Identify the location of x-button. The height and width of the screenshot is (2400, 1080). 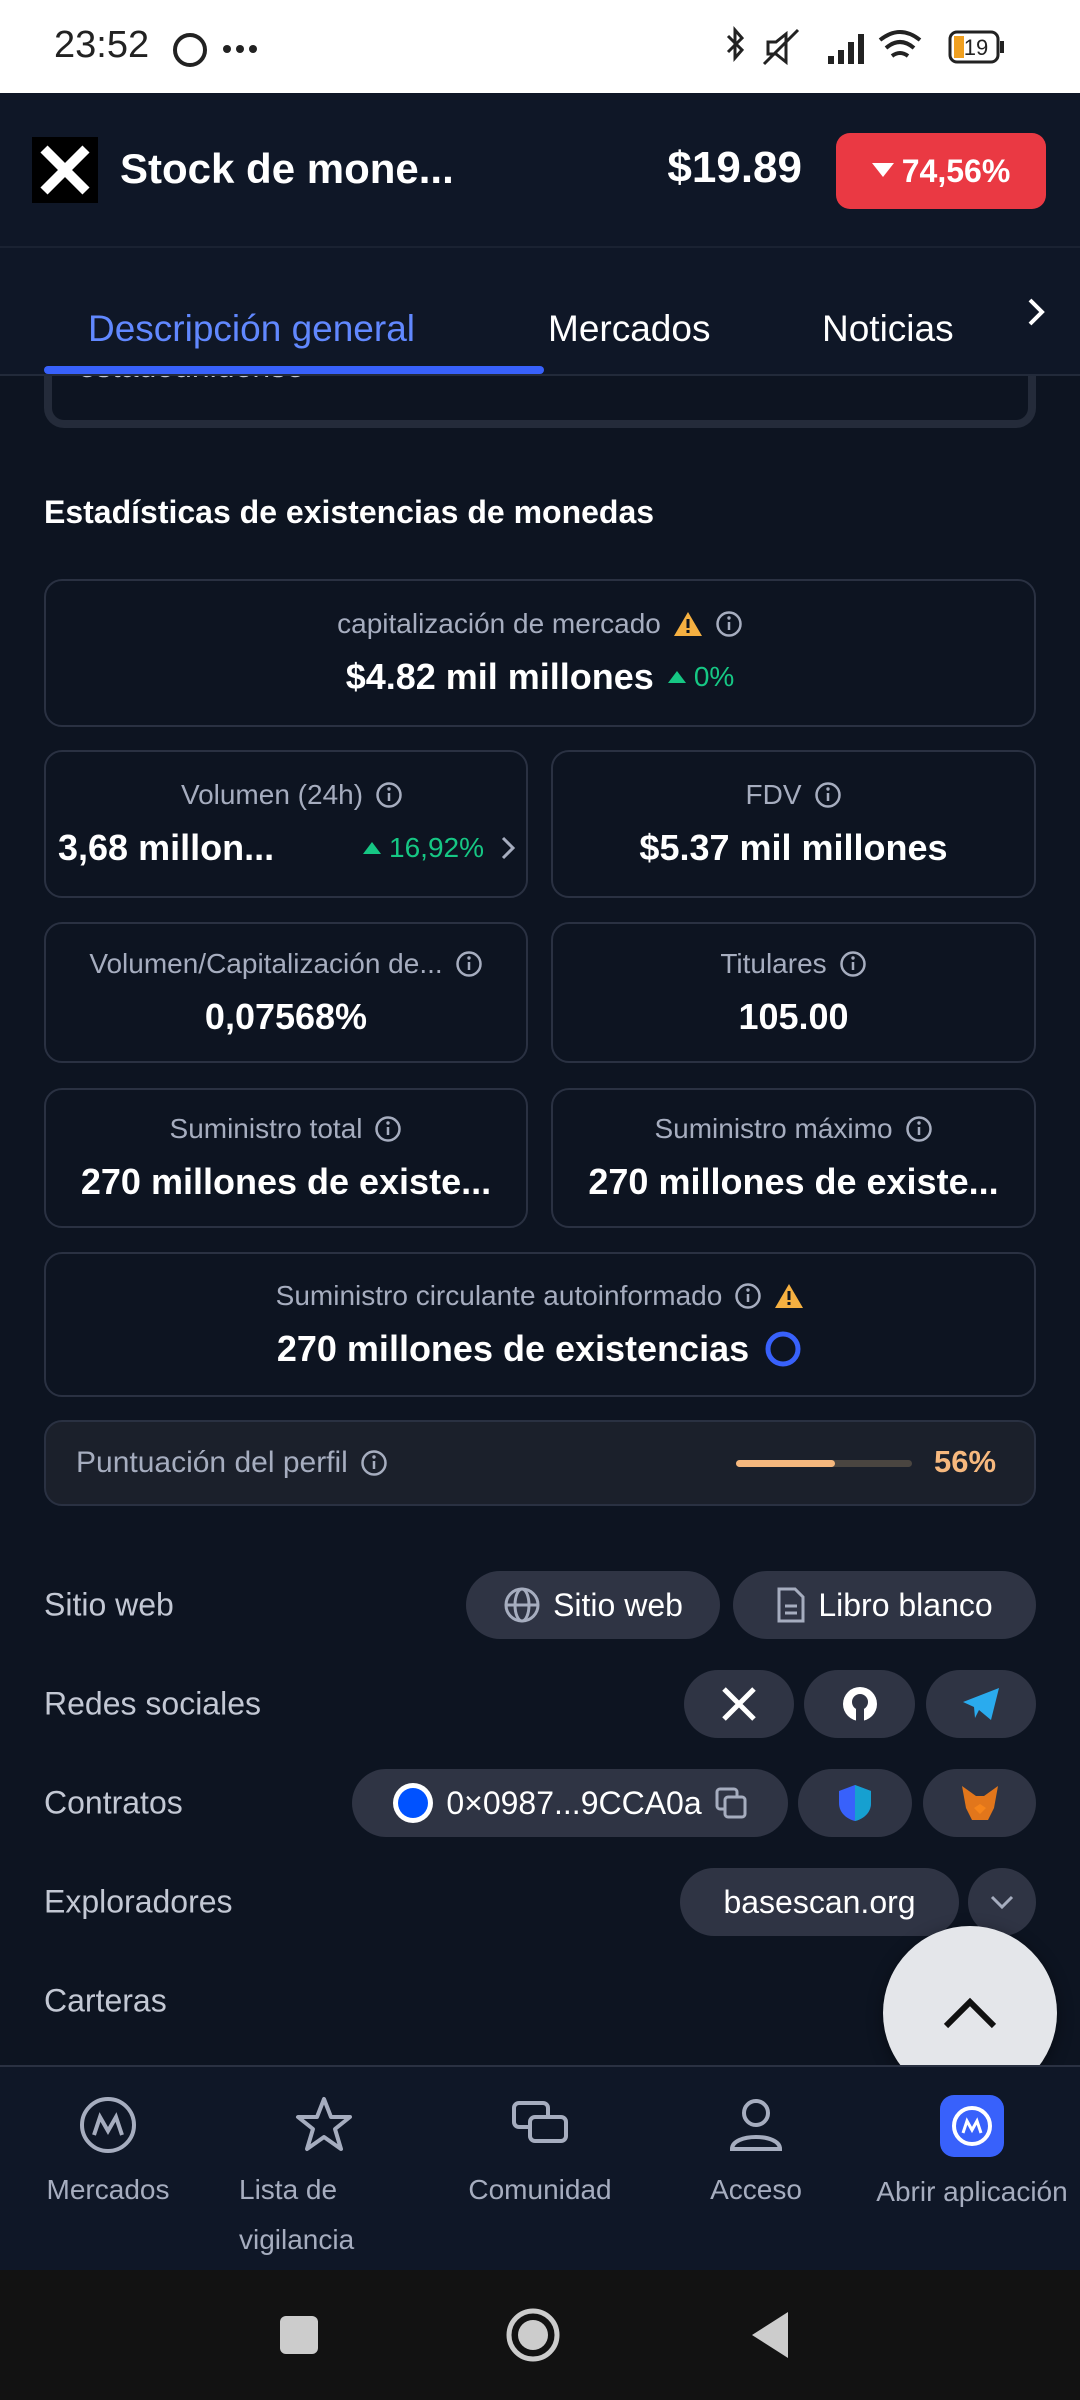
(739, 1704).